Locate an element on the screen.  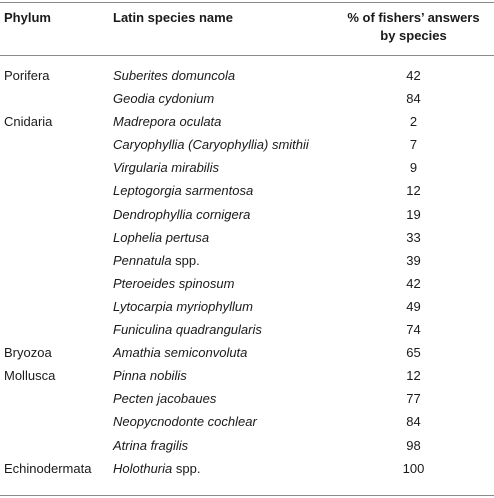
species-name: Holothuria is located at coordinates (143, 468).